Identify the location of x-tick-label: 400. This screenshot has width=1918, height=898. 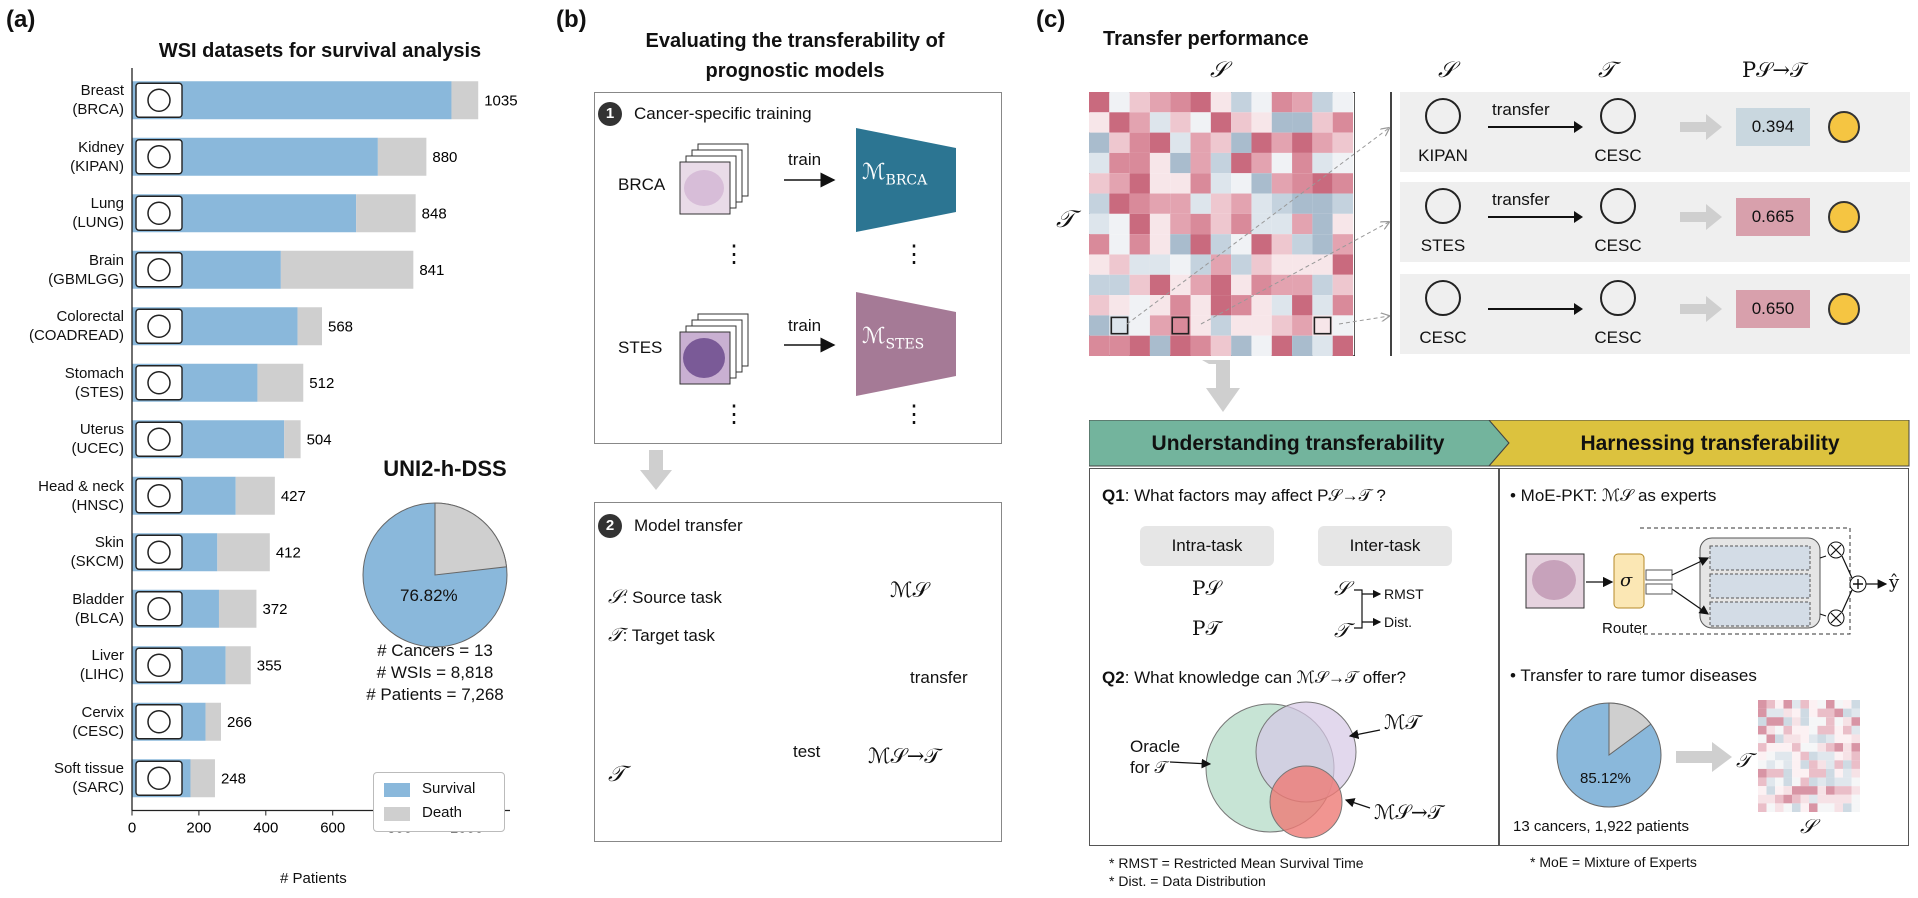
(265, 828).